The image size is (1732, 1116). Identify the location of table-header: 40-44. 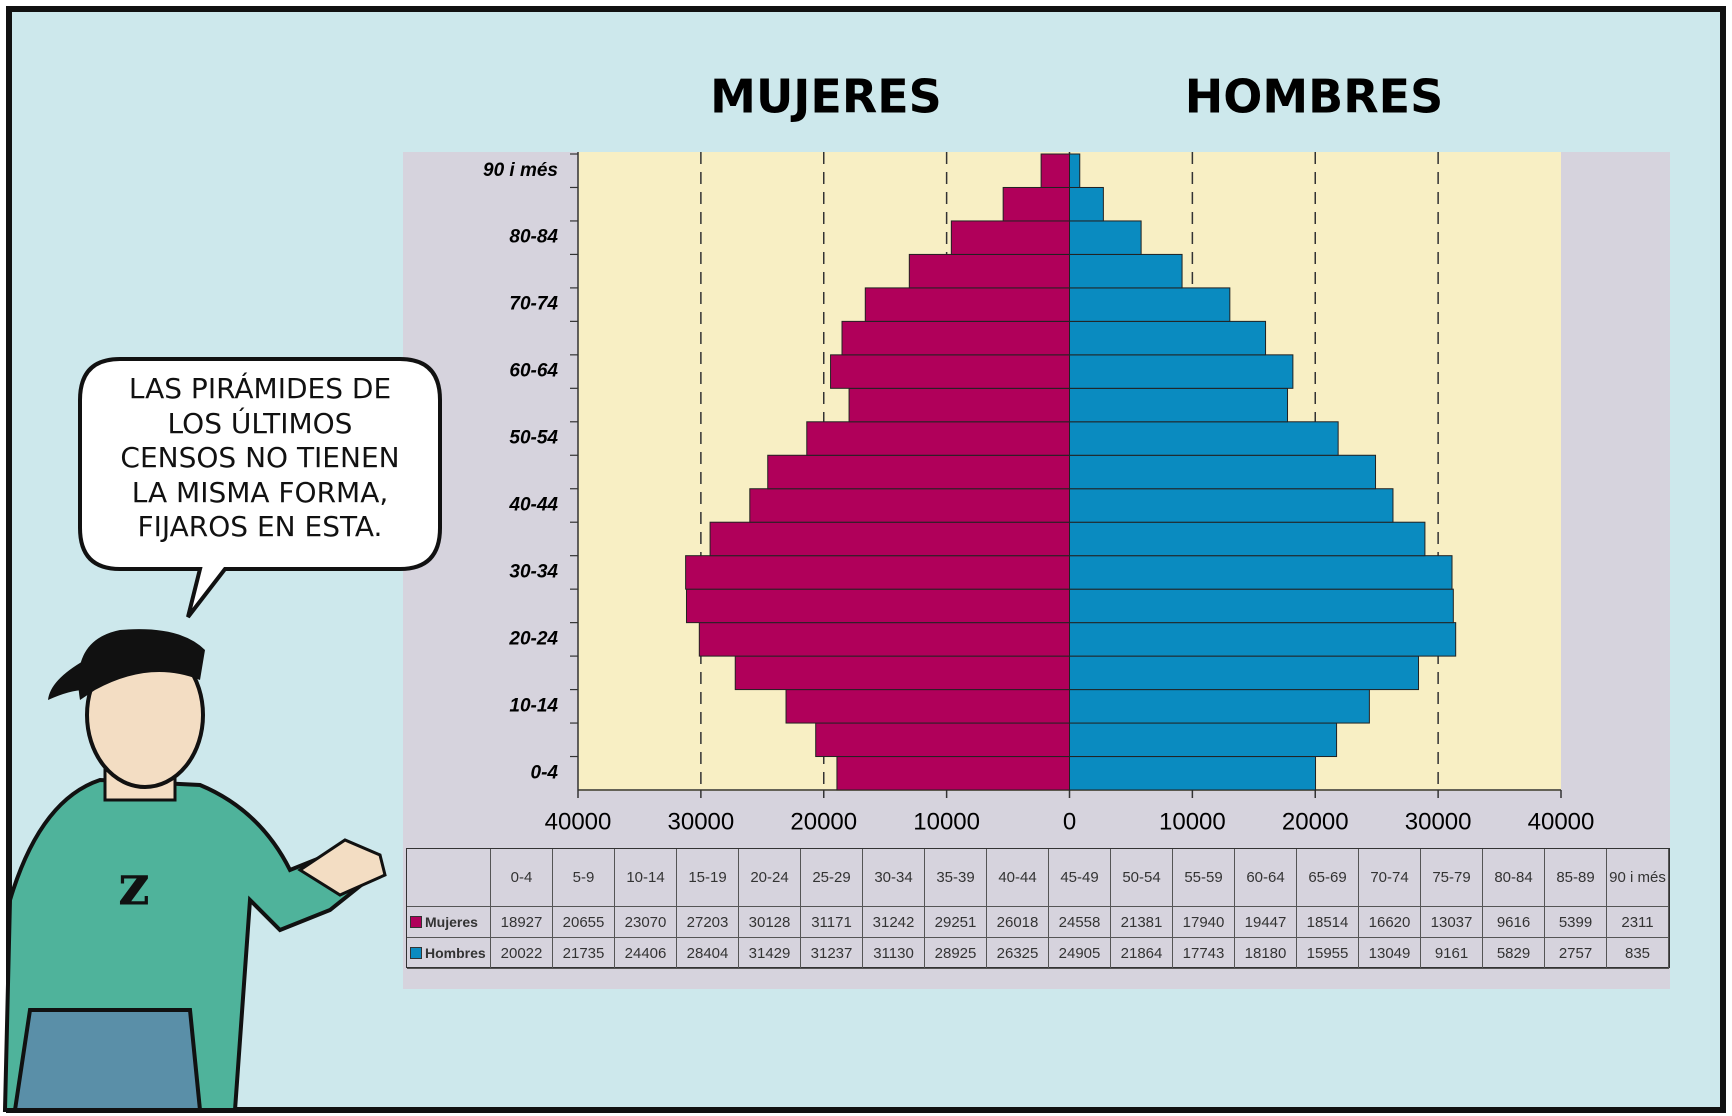
(1018, 878).